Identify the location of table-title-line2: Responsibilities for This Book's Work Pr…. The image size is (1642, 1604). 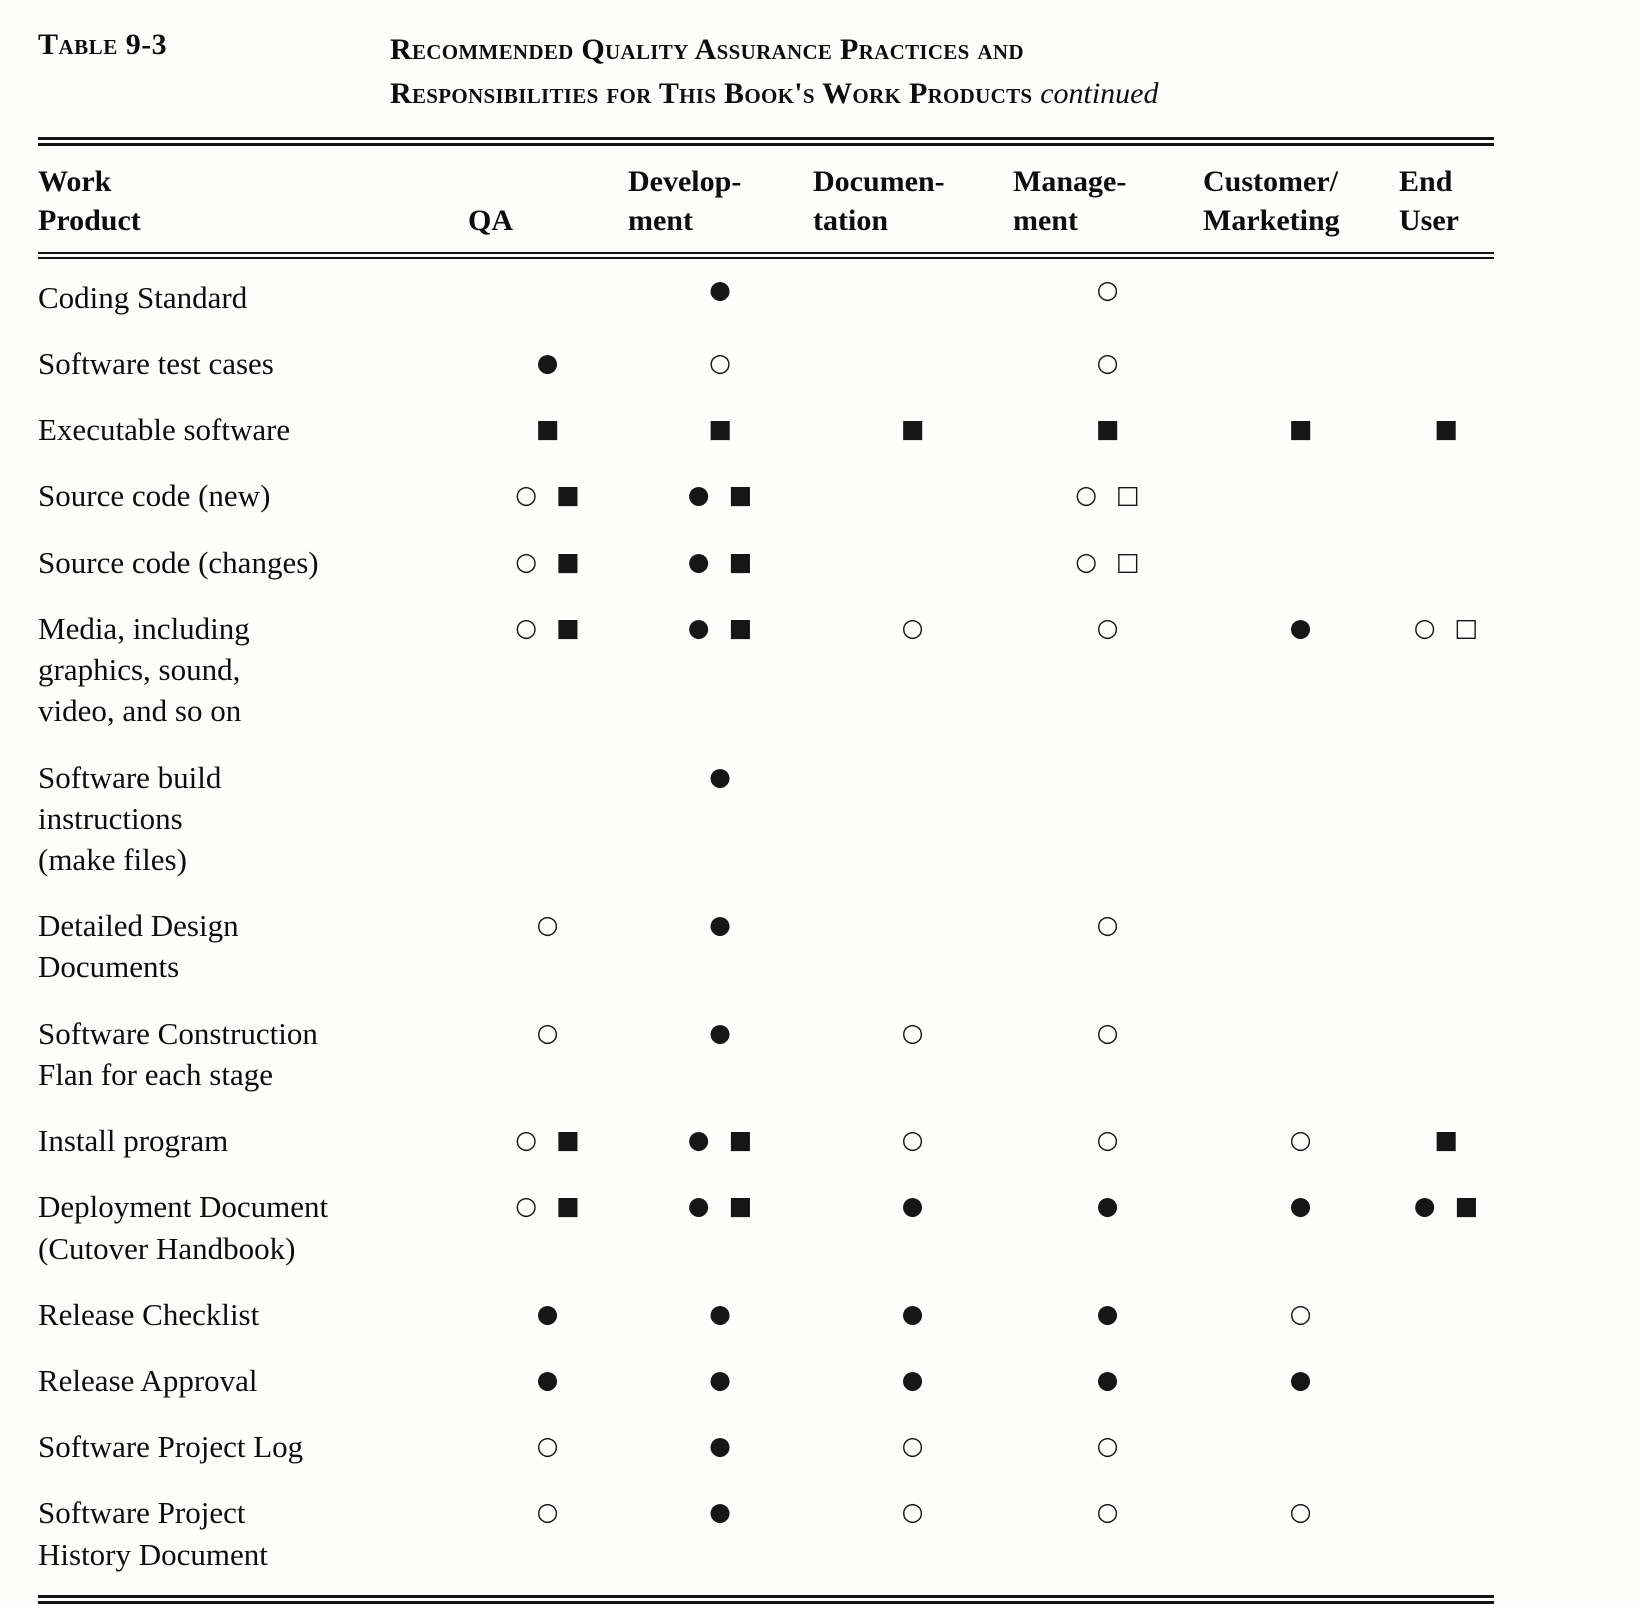
(711, 94).